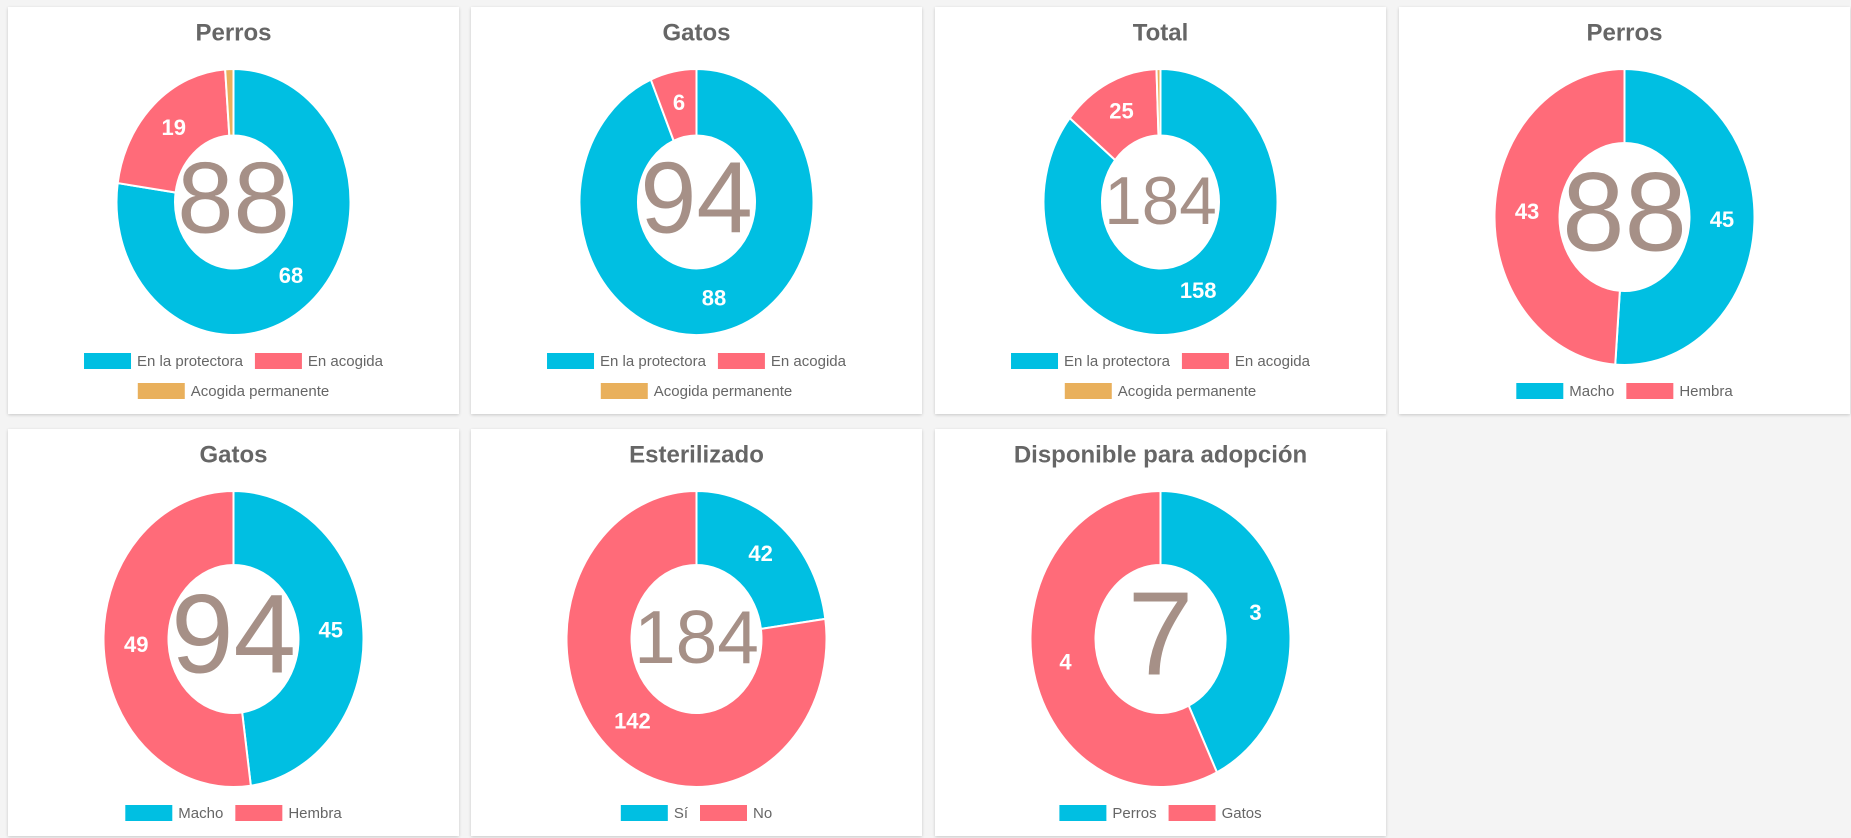 This screenshot has width=1851, height=838. I want to click on chart-title: Total, so click(1161, 32).